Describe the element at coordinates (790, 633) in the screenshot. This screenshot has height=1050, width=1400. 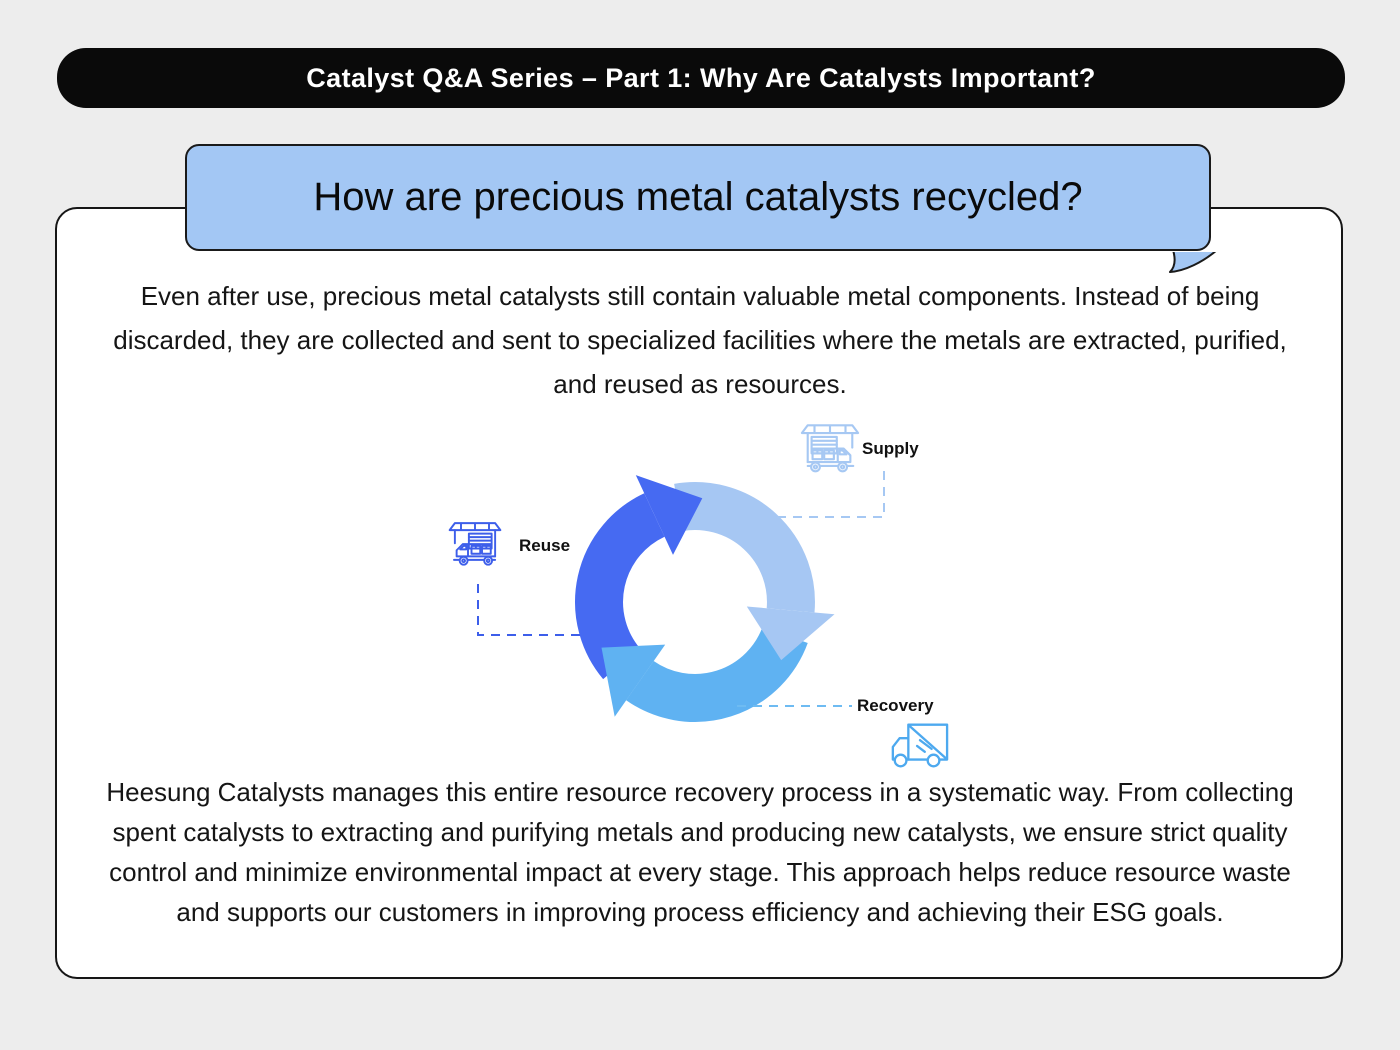
I see `cycle-arrowhead-light` at that location.